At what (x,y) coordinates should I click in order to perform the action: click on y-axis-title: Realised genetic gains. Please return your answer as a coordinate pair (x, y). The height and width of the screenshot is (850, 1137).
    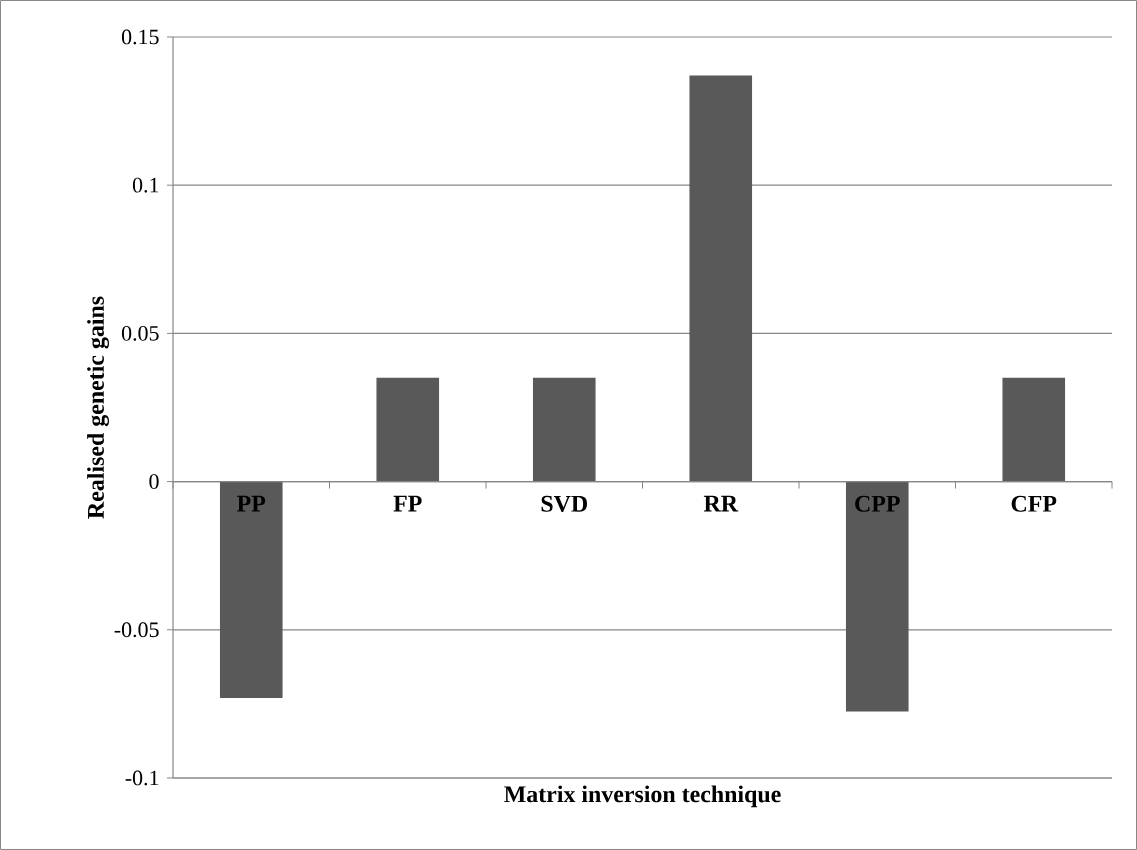
    Looking at the image, I should click on (98, 407).